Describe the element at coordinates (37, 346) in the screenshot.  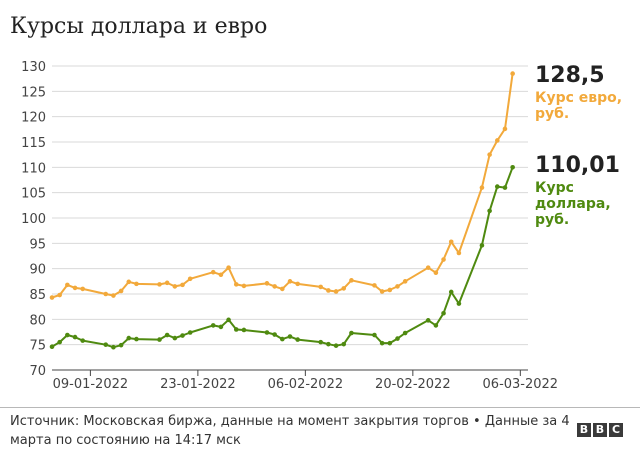
I see `y-tick-label: 75` at that location.